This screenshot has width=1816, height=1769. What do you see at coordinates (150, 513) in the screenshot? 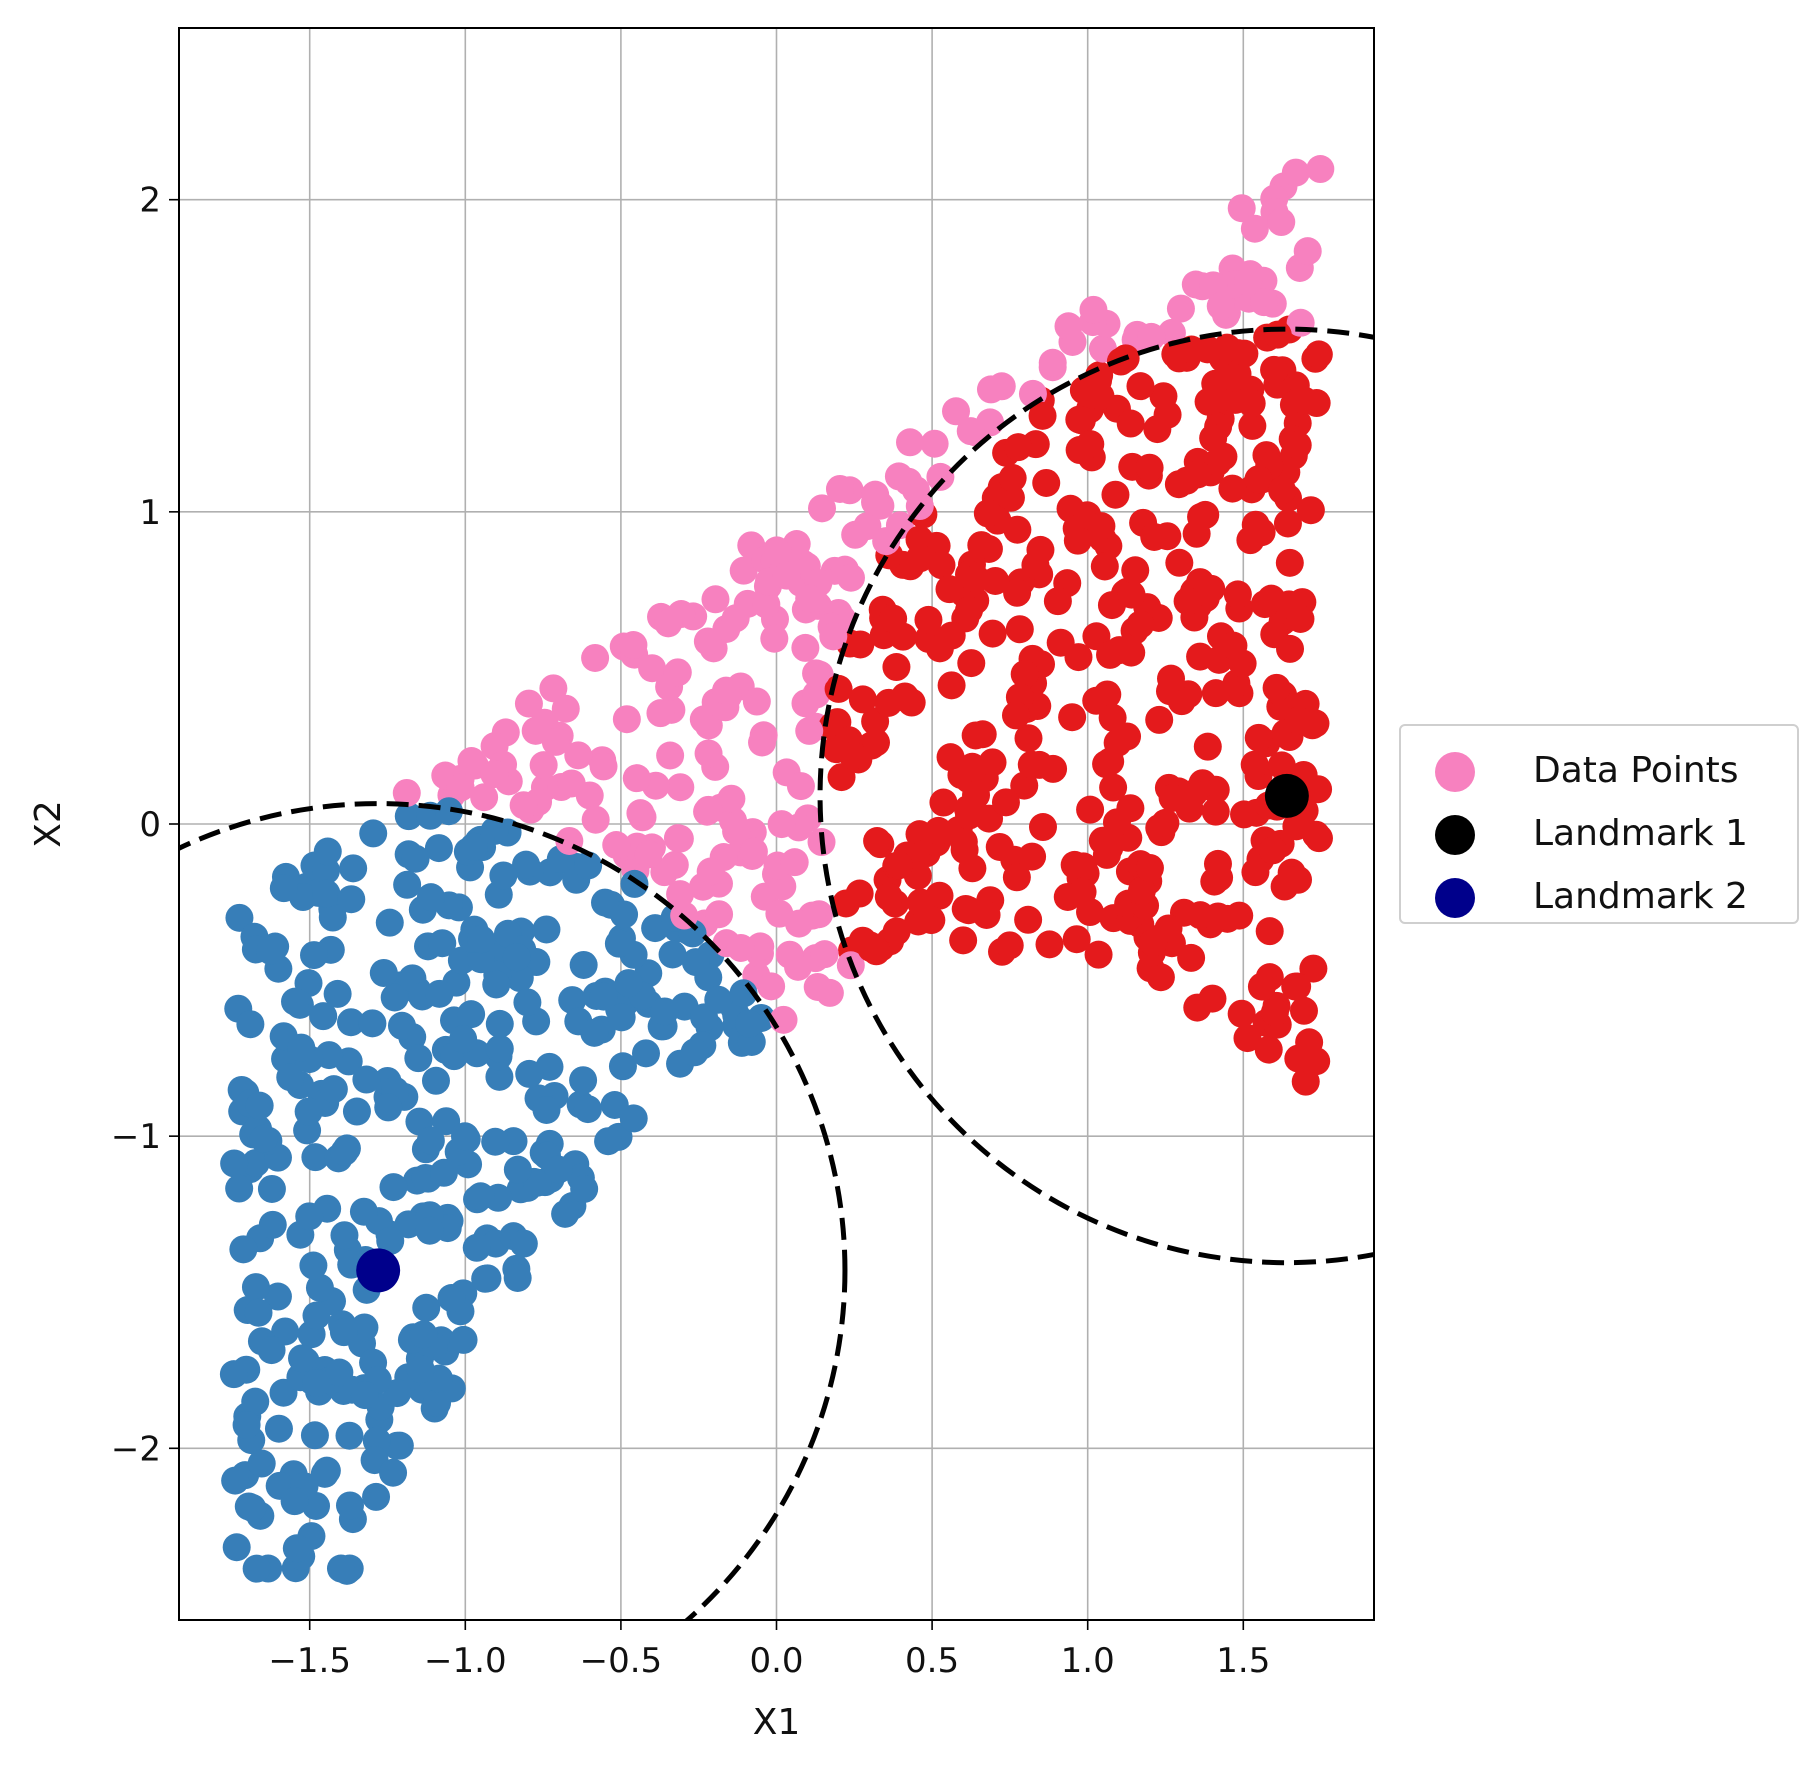
I see `y-tick-label: 1` at bounding box center [150, 513].